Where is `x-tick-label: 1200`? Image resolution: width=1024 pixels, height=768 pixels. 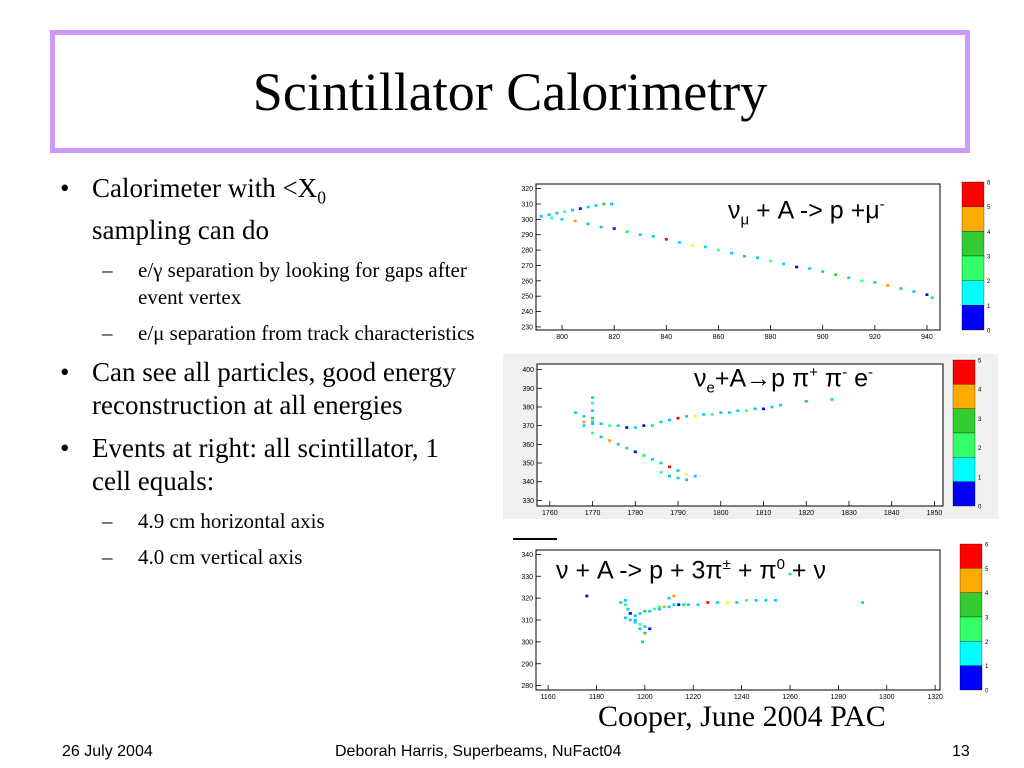 x-tick-label: 1200 is located at coordinates (645, 697).